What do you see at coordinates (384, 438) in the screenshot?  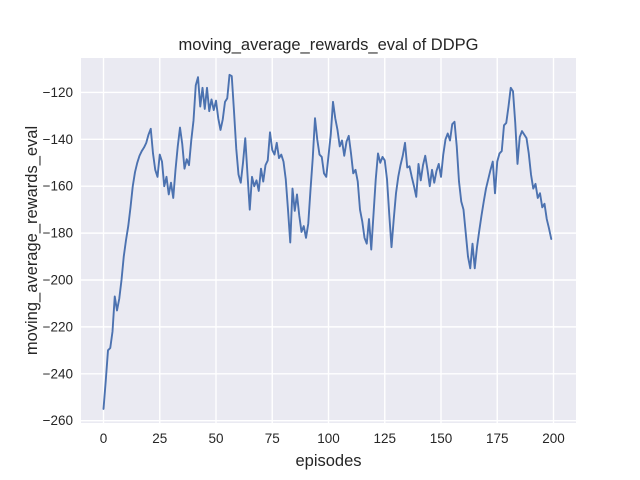 I see `x-tick-label: 125` at bounding box center [384, 438].